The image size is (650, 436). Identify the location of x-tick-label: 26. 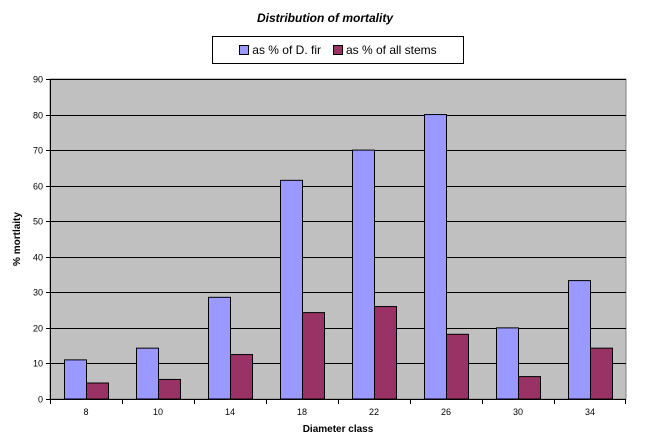
(446, 412).